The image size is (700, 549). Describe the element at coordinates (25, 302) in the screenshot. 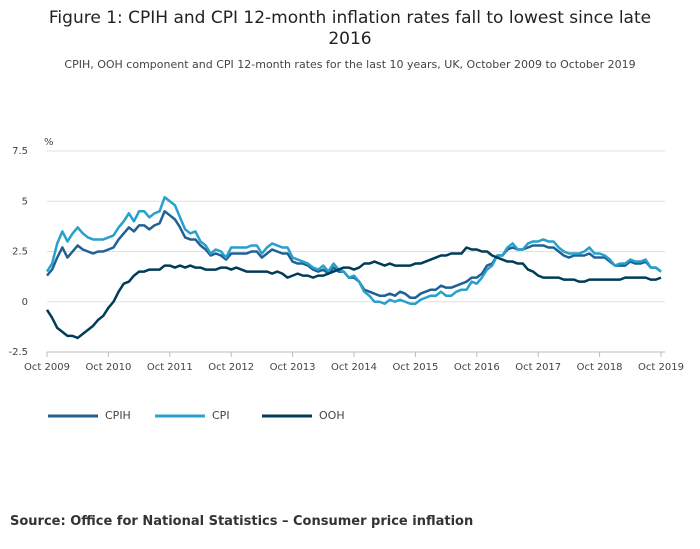

I see `y-tick-label: 0` at that location.